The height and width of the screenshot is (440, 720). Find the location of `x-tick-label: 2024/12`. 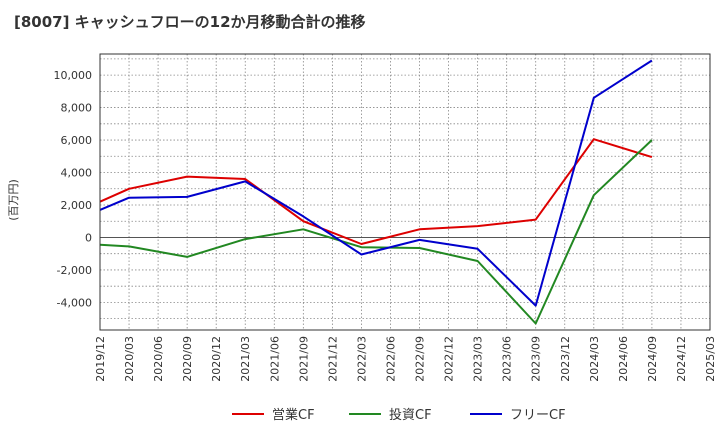

x-tick-label: 2024/12 is located at coordinates (681, 359).